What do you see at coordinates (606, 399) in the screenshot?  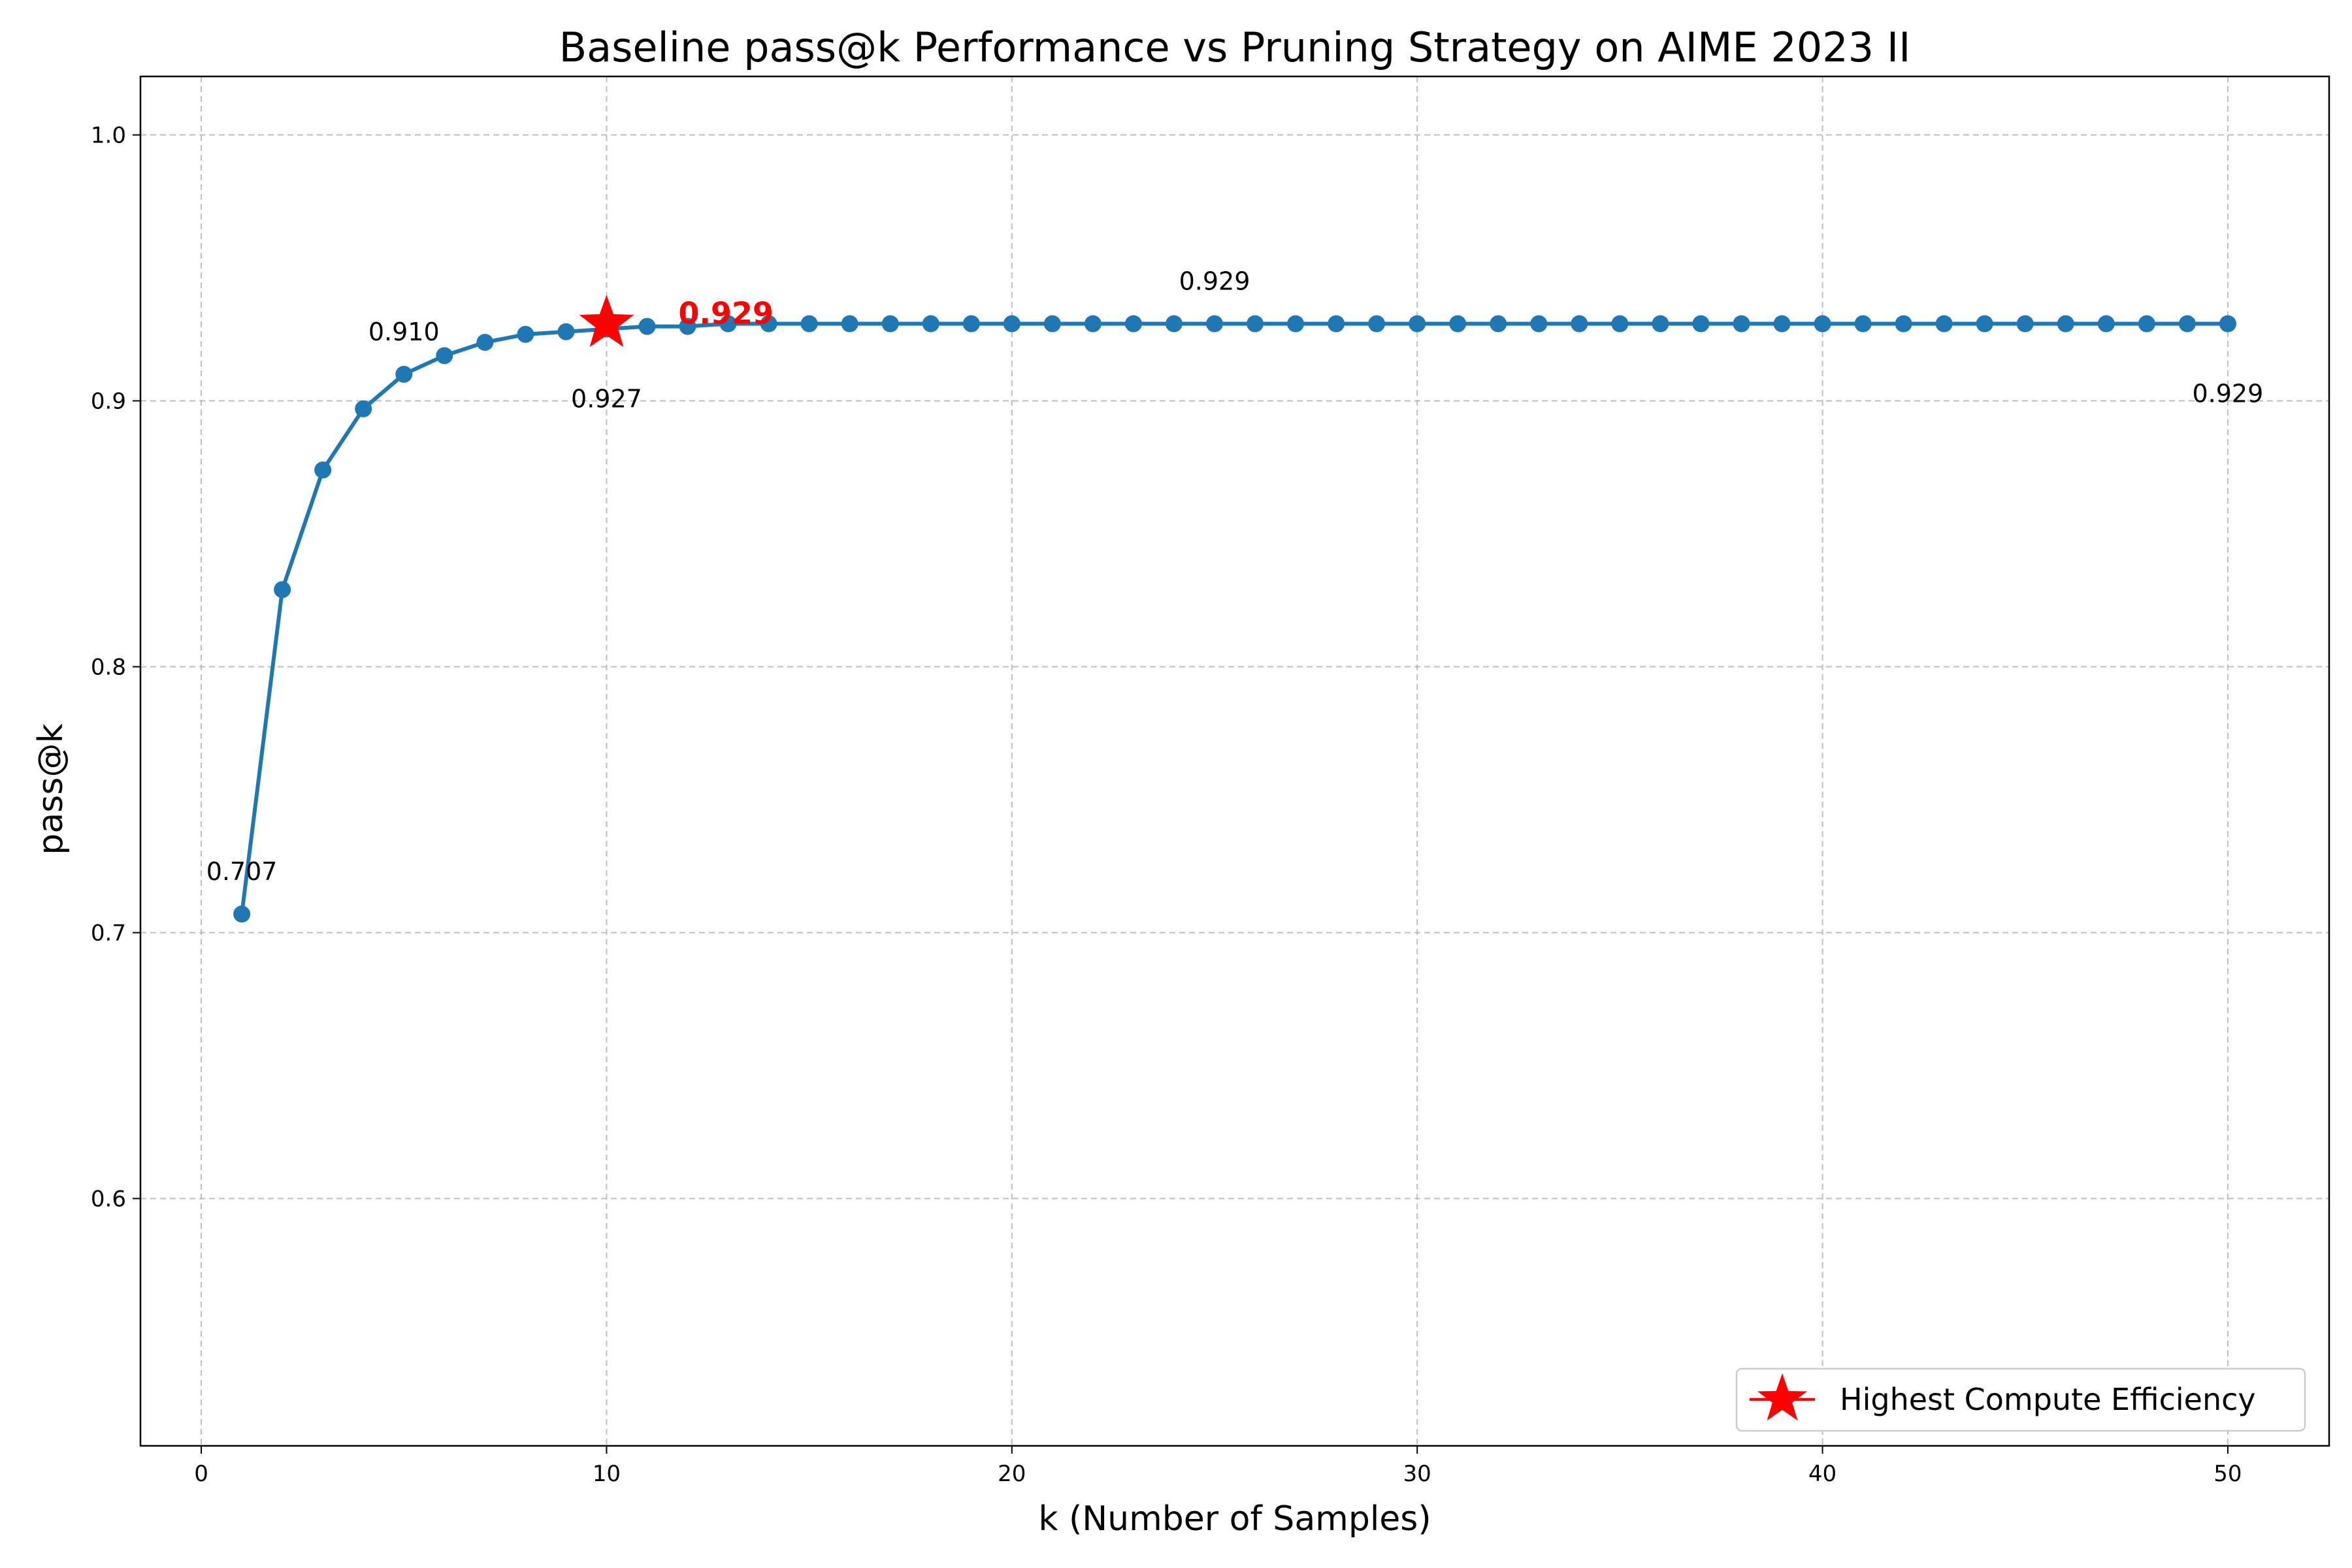 I see `data-label: 0.927` at bounding box center [606, 399].